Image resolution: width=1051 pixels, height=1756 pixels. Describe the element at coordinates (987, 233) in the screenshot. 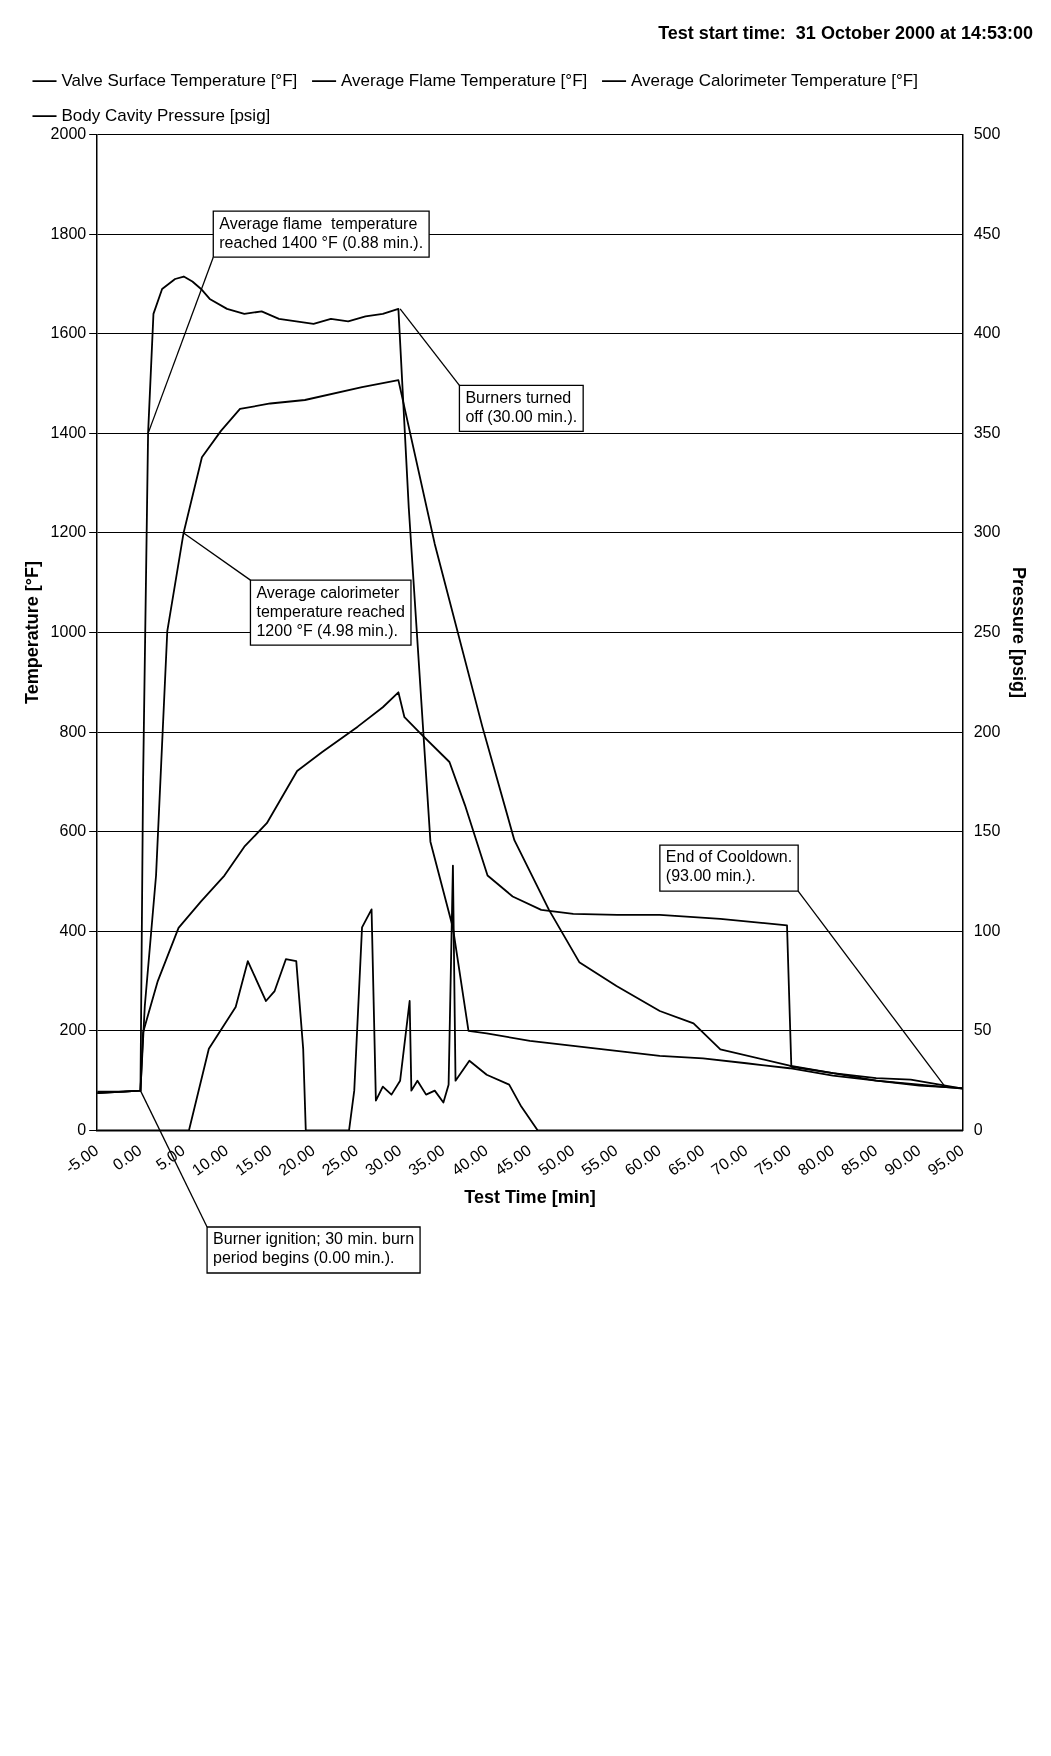

I see `y2-tick-label: 450` at that location.